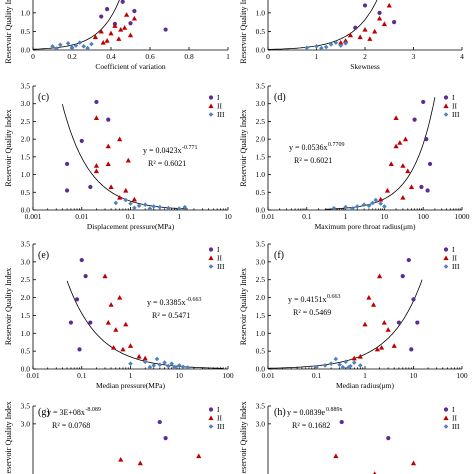 The width and height of the screenshot is (474, 474). What do you see at coordinates (26, 156) in the screenshot?
I see `panel-c-y-tick-label: 1.5` at bounding box center [26, 156].